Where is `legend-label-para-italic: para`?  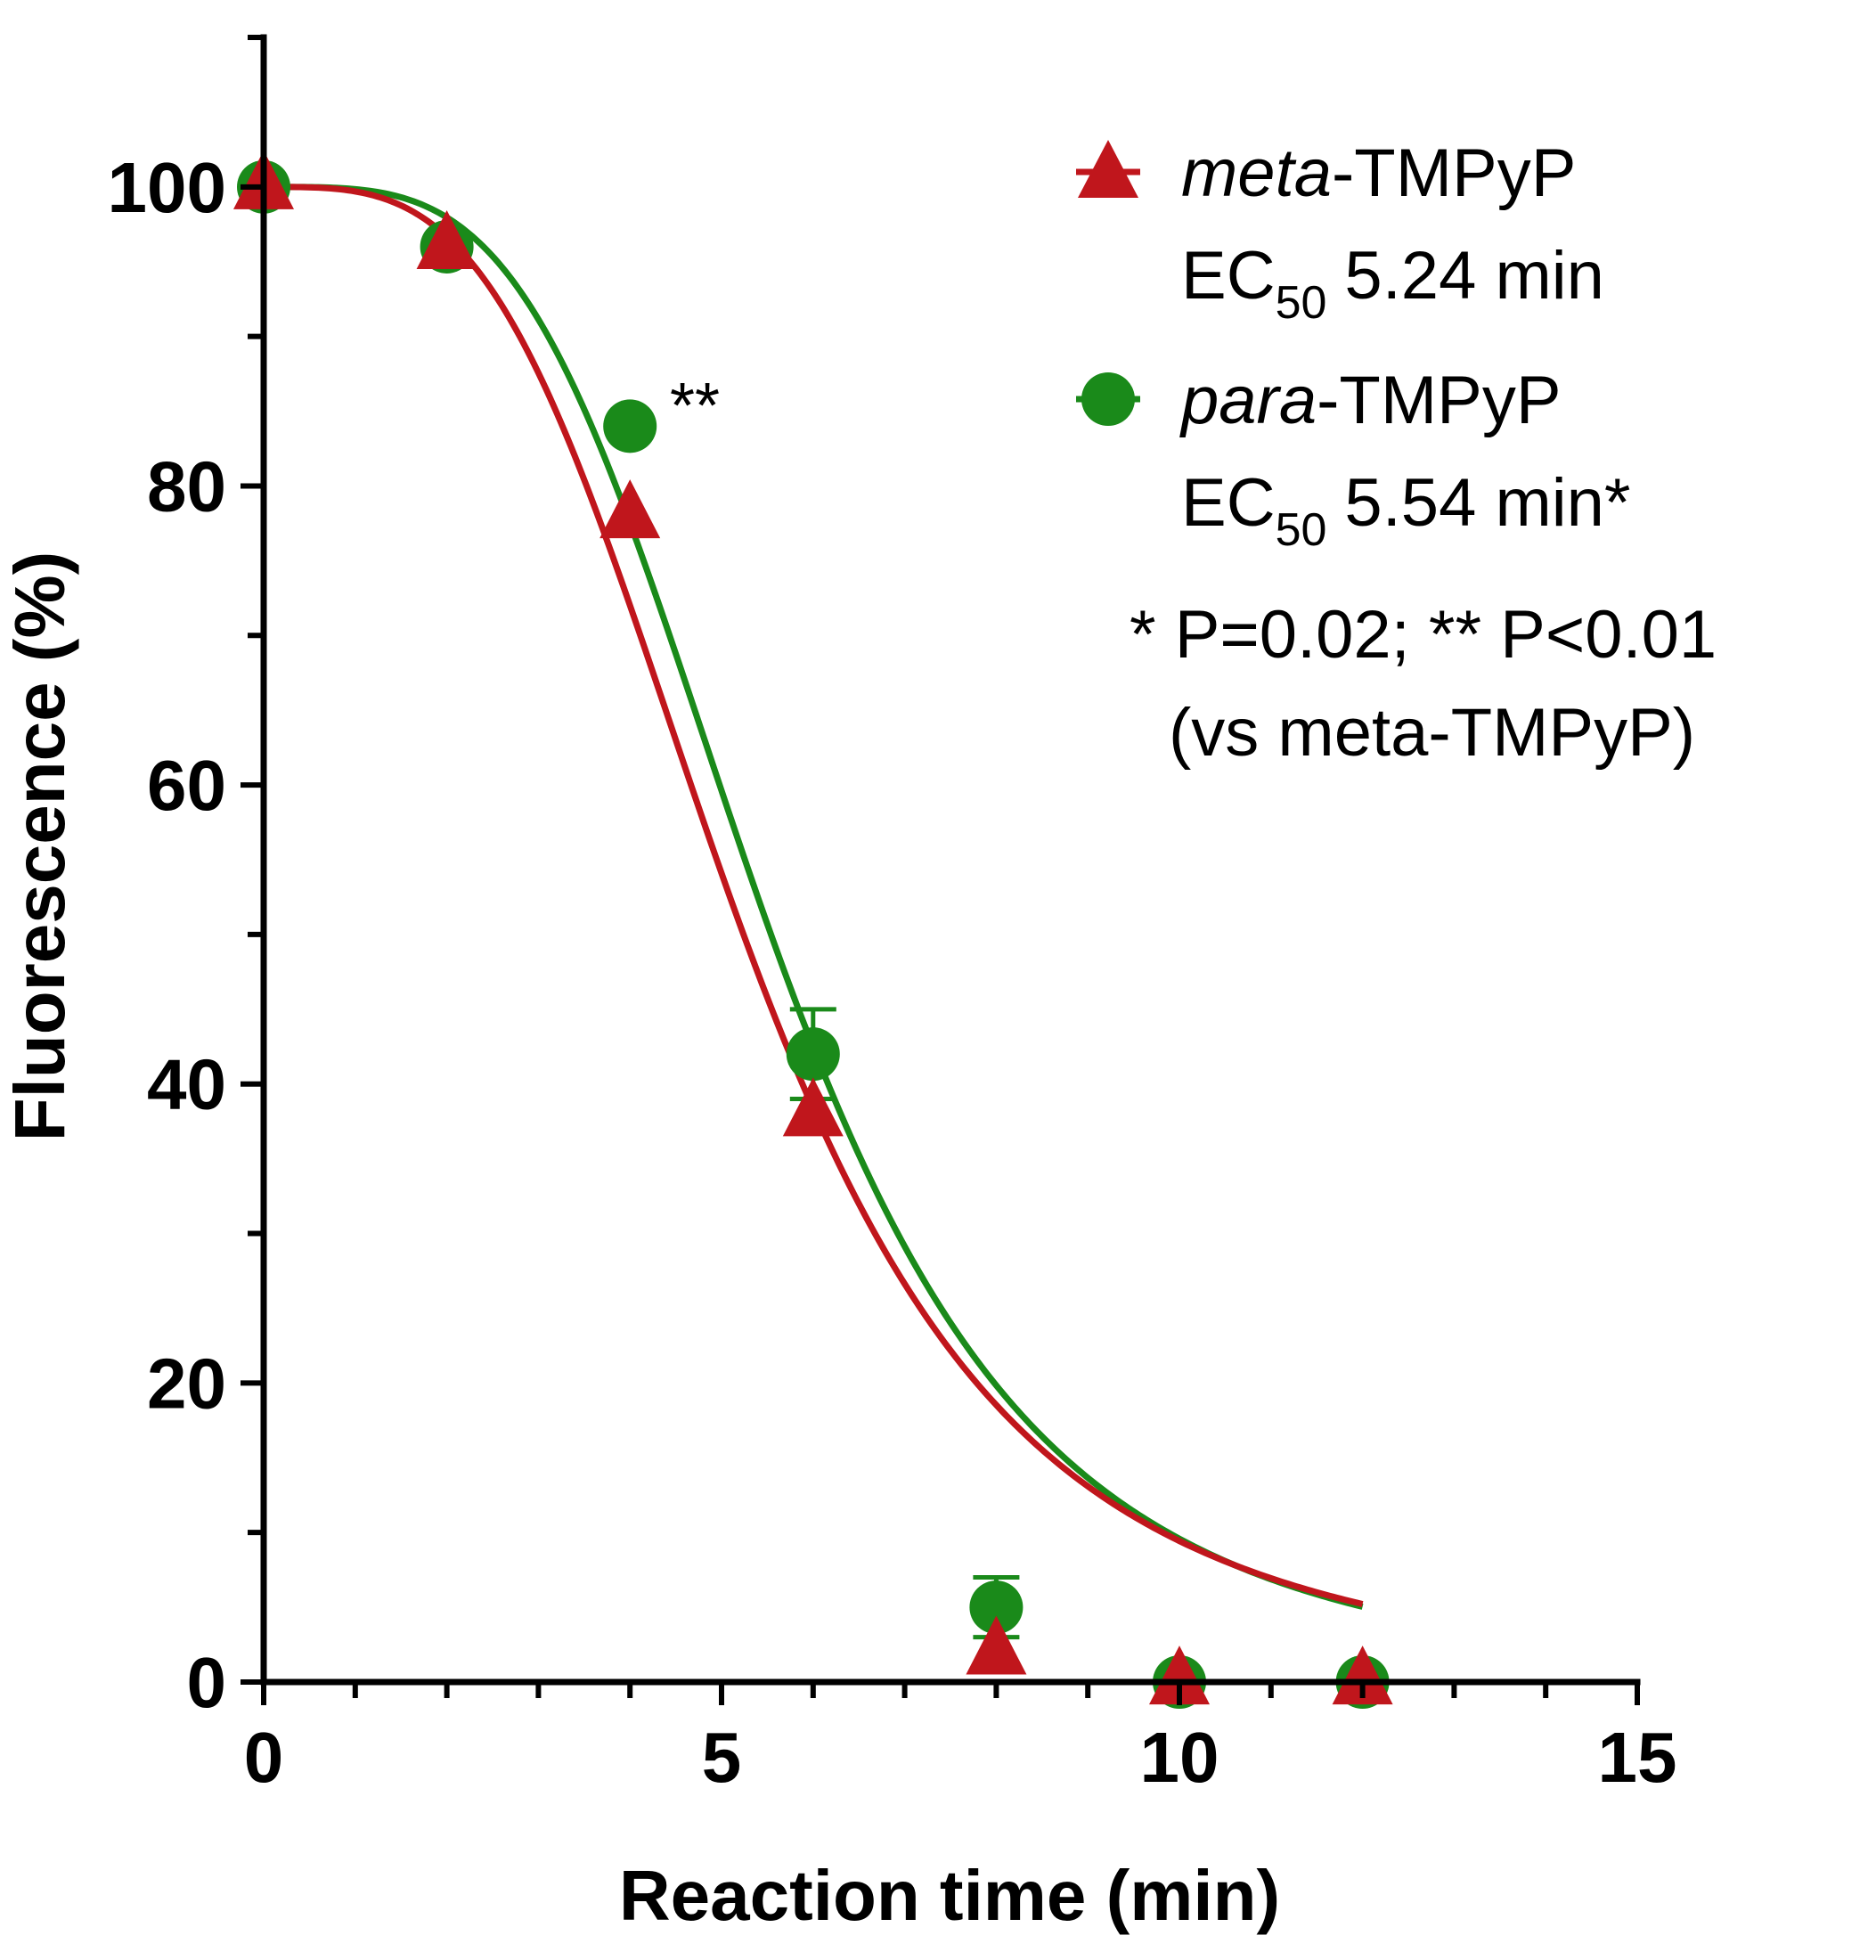
legend-label-para-italic: para is located at coordinates (1248, 400).